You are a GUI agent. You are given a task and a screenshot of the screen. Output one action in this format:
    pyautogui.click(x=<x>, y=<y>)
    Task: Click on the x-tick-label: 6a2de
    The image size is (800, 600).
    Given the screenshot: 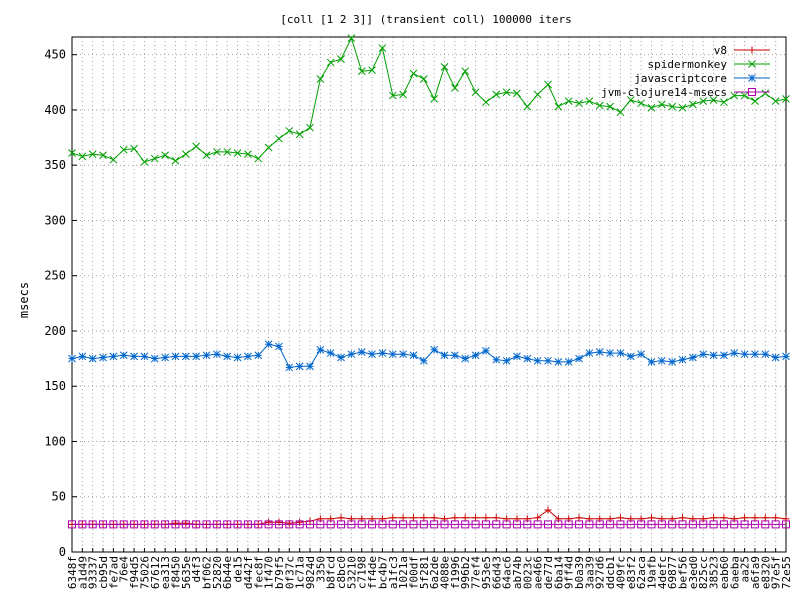 What is the action you would take?
    pyautogui.click(x=434, y=572)
    